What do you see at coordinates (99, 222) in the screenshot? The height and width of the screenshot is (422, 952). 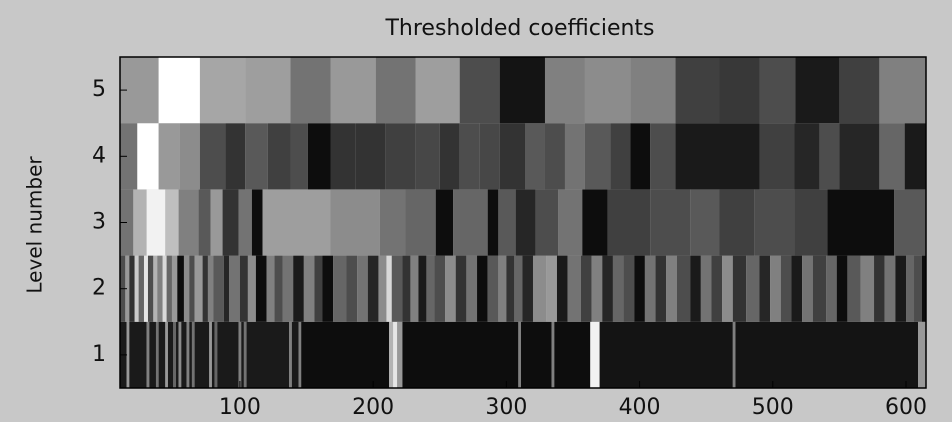 I see `y-tick-label: 3` at bounding box center [99, 222].